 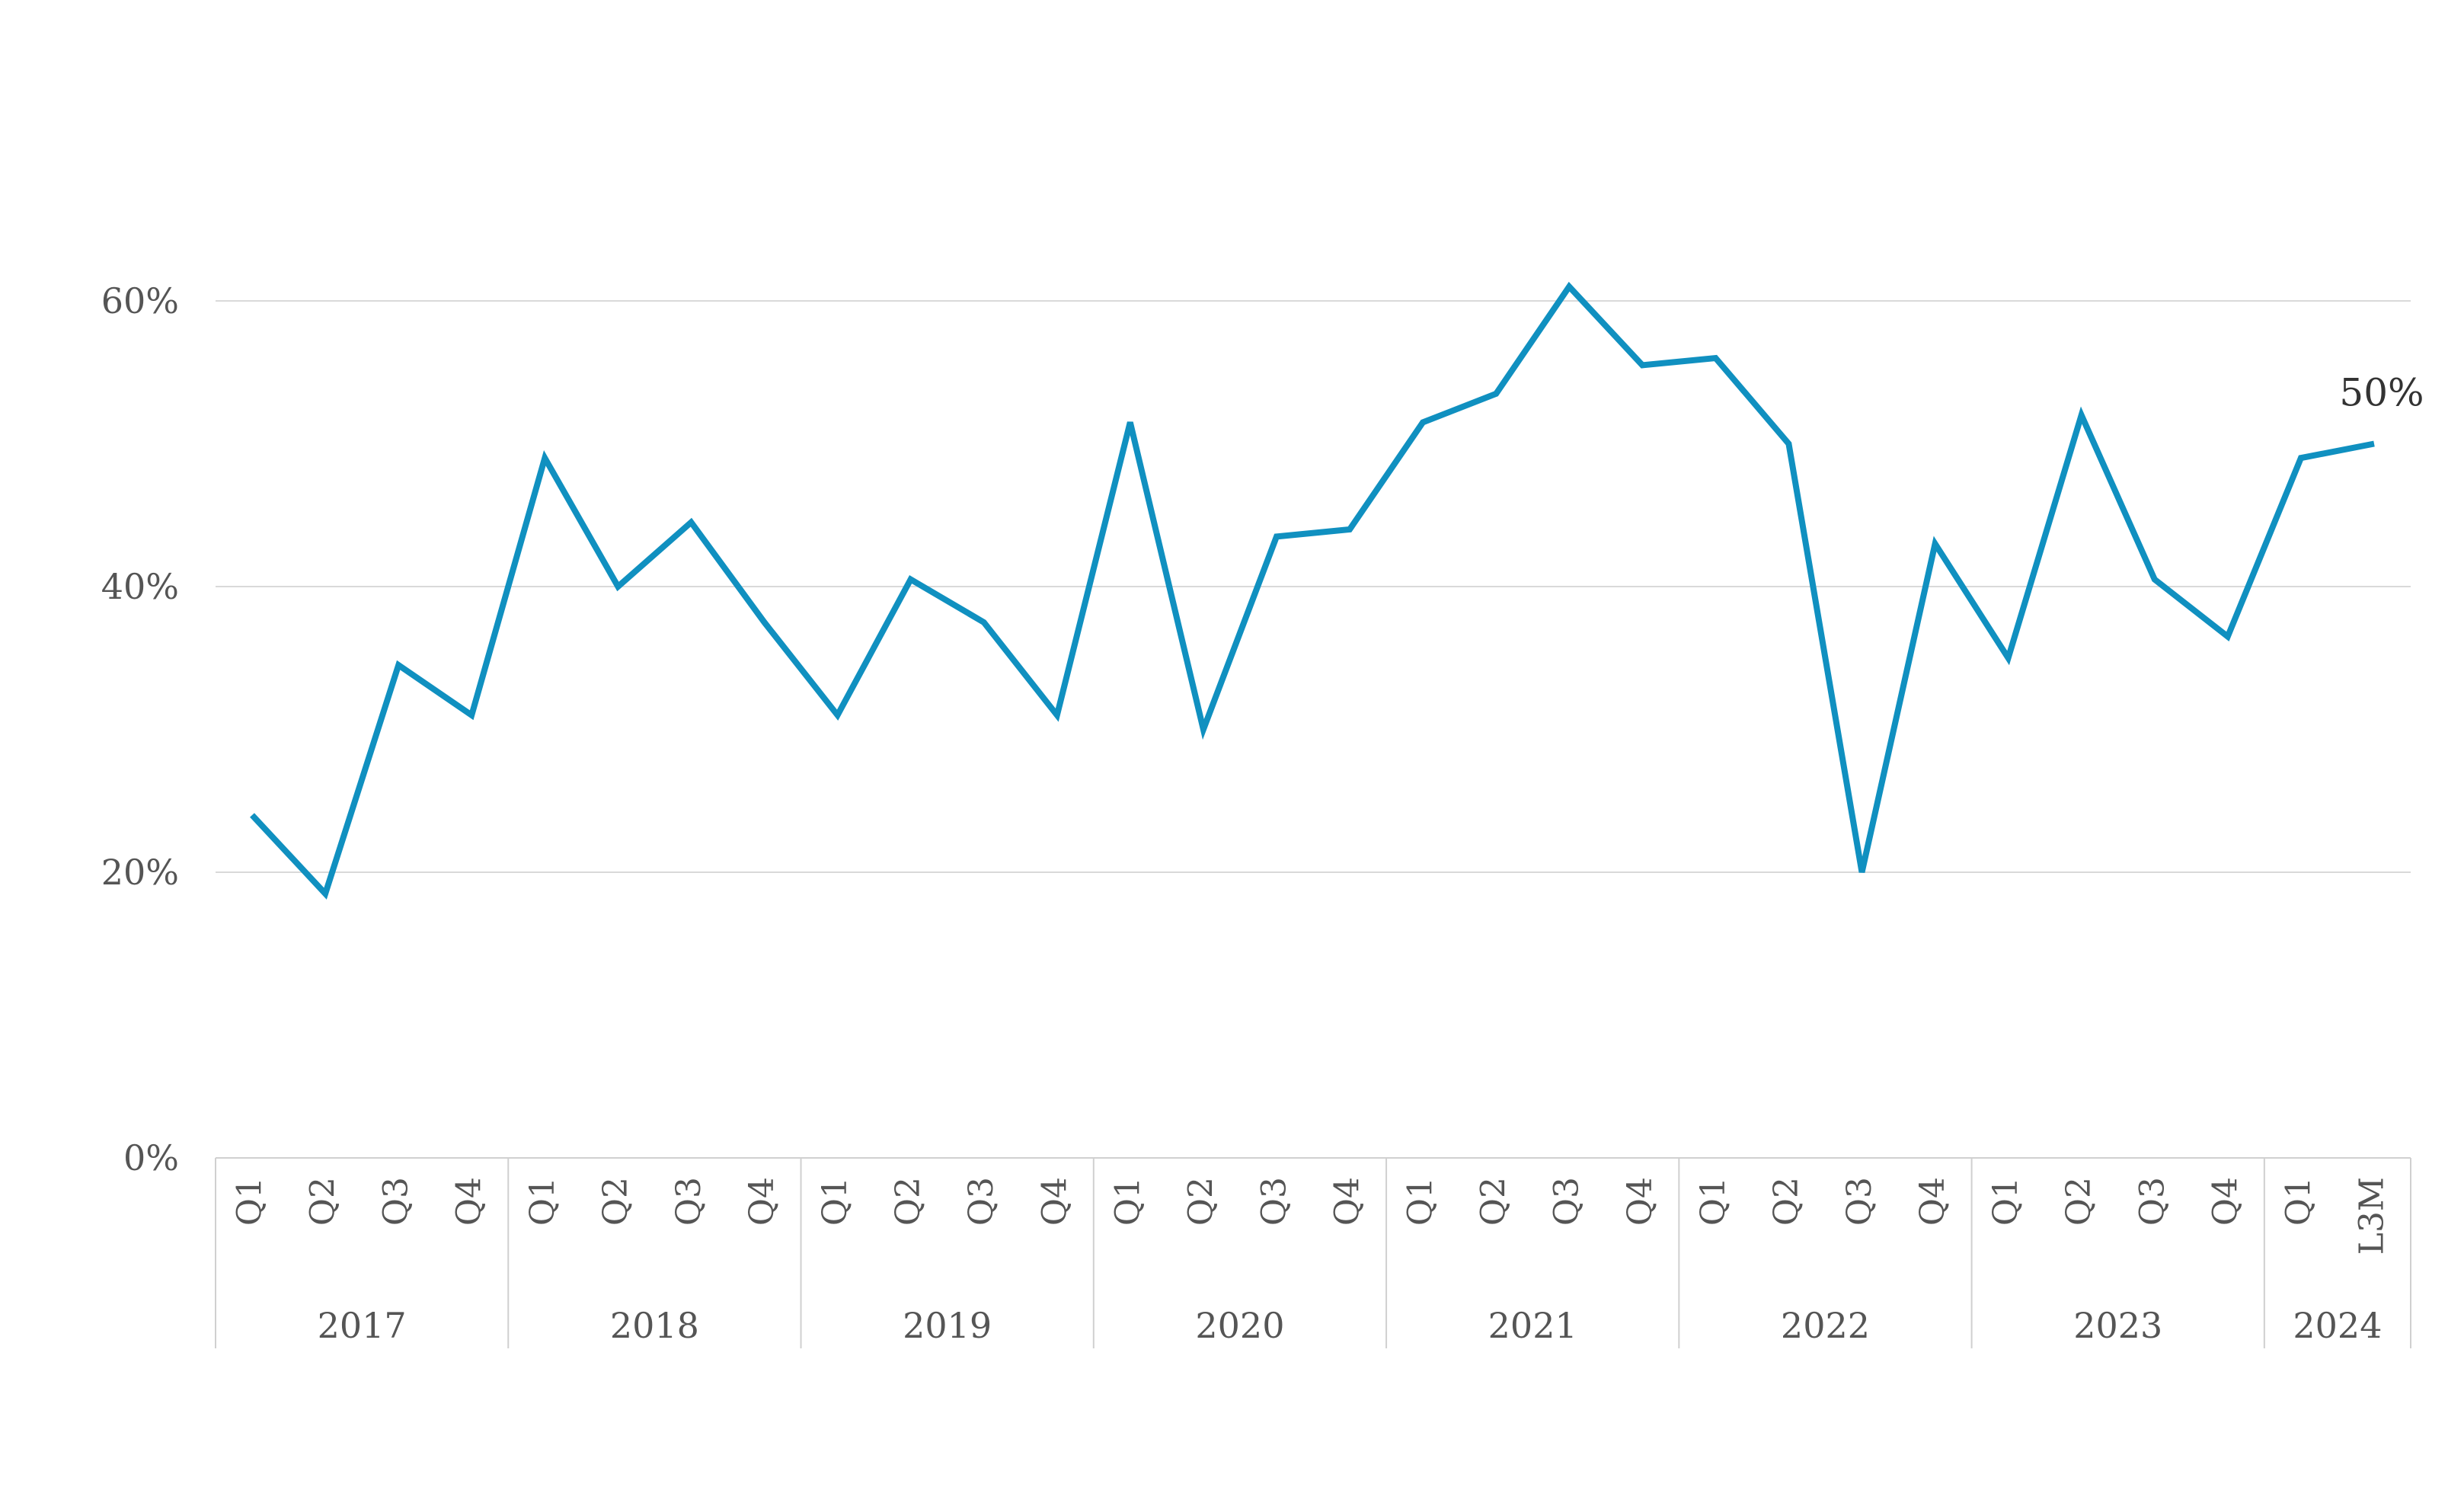 What do you see at coordinates (947, 1325) in the screenshot?
I see `year-label: 2019` at bounding box center [947, 1325].